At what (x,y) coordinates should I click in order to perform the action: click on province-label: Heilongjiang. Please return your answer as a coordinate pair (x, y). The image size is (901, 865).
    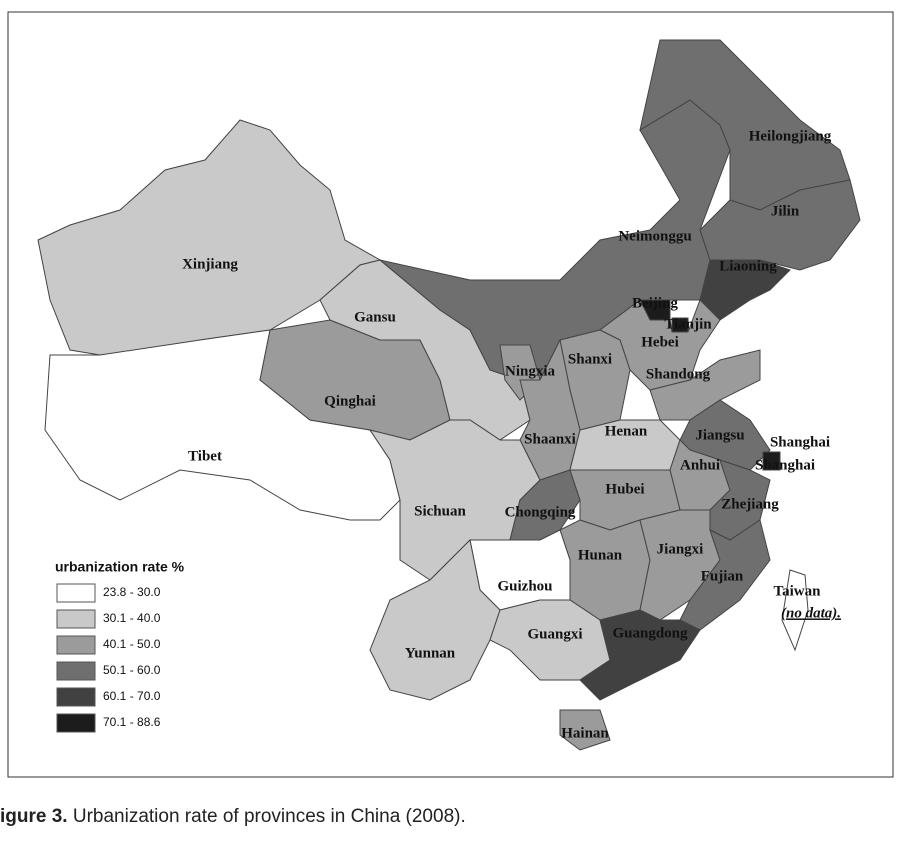
    Looking at the image, I should click on (790, 136).